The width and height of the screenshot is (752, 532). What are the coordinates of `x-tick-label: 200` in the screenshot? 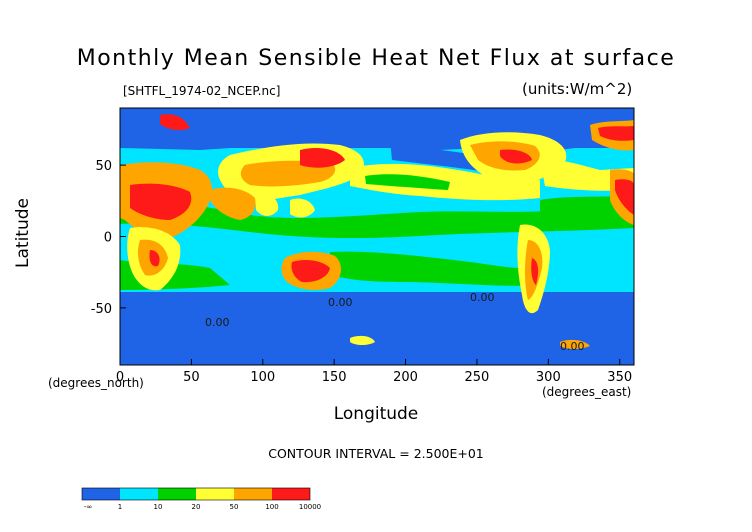 It's located at (405, 377).